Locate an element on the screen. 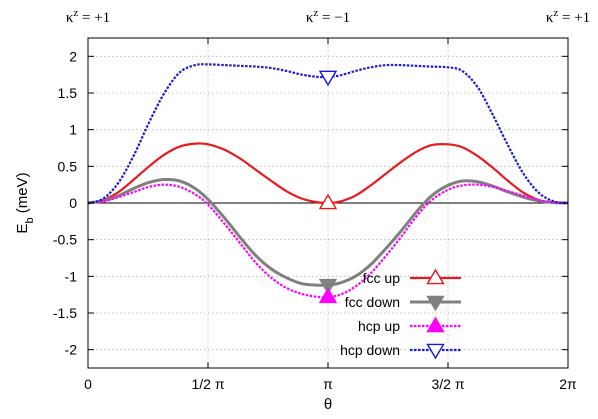  legend-marker-fcc-up is located at coordinates (435, 276).